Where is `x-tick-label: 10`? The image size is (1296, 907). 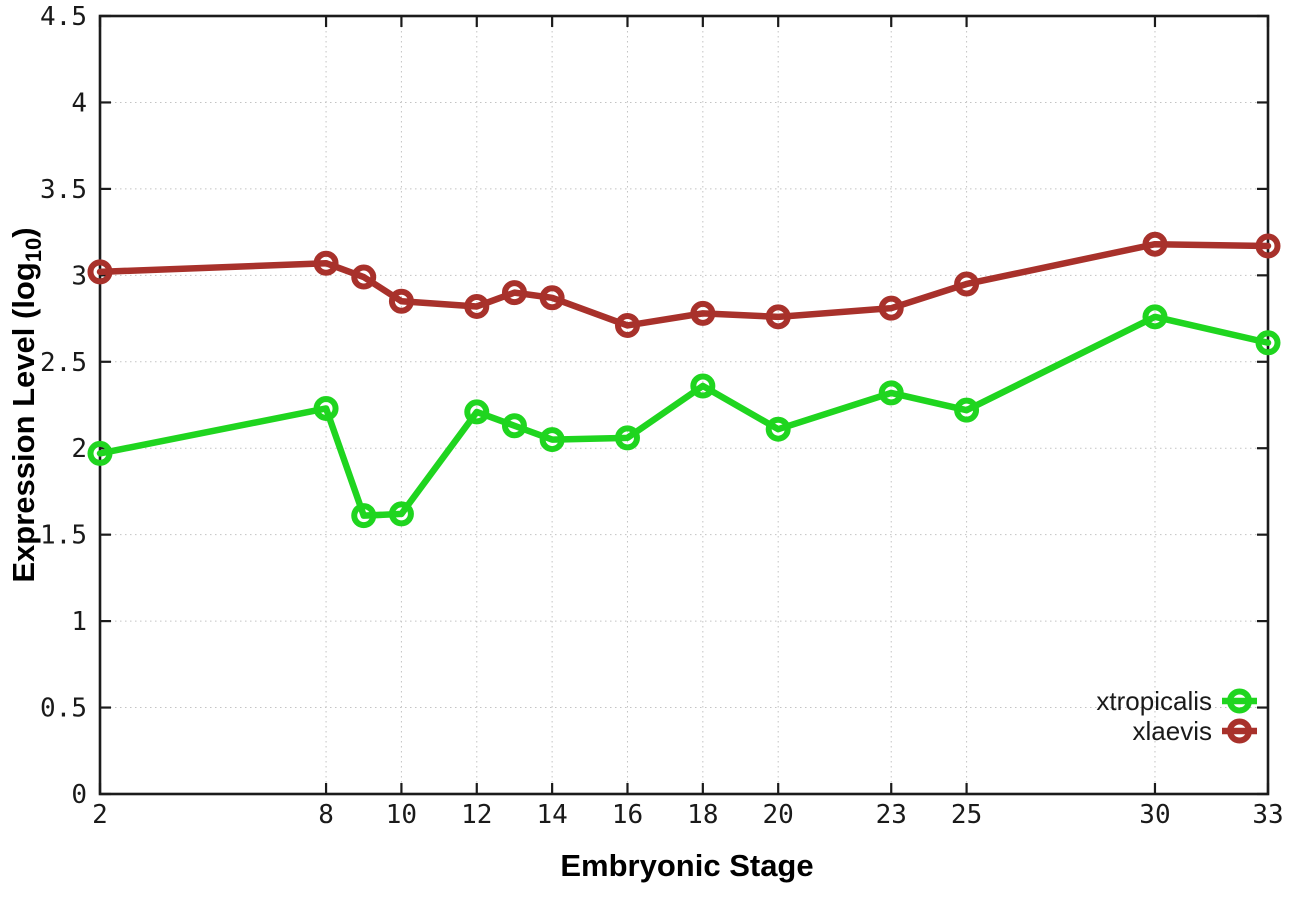
x-tick-label: 10 is located at coordinates (401, 815).